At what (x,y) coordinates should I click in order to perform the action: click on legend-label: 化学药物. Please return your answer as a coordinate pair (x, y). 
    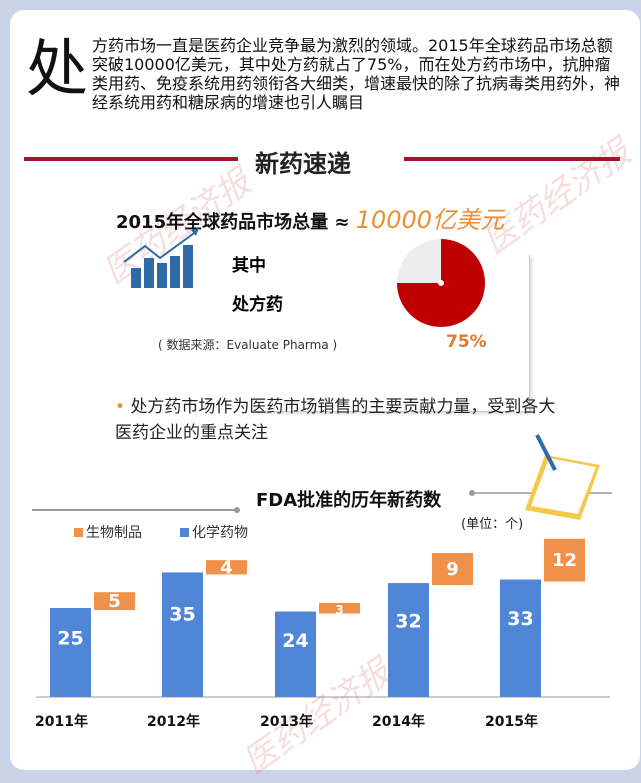
    Looking at the image, I should click on (220, 533).